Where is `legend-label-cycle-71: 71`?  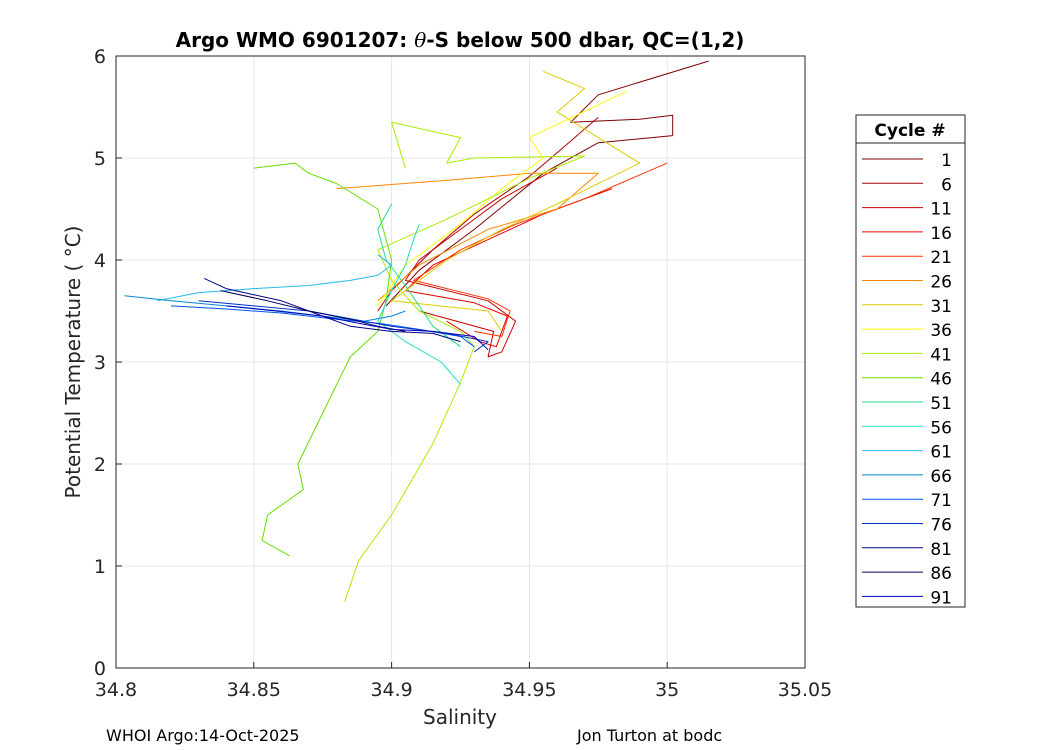
legend-label-cycle-71: 71 is located at coordinates (941, 501).